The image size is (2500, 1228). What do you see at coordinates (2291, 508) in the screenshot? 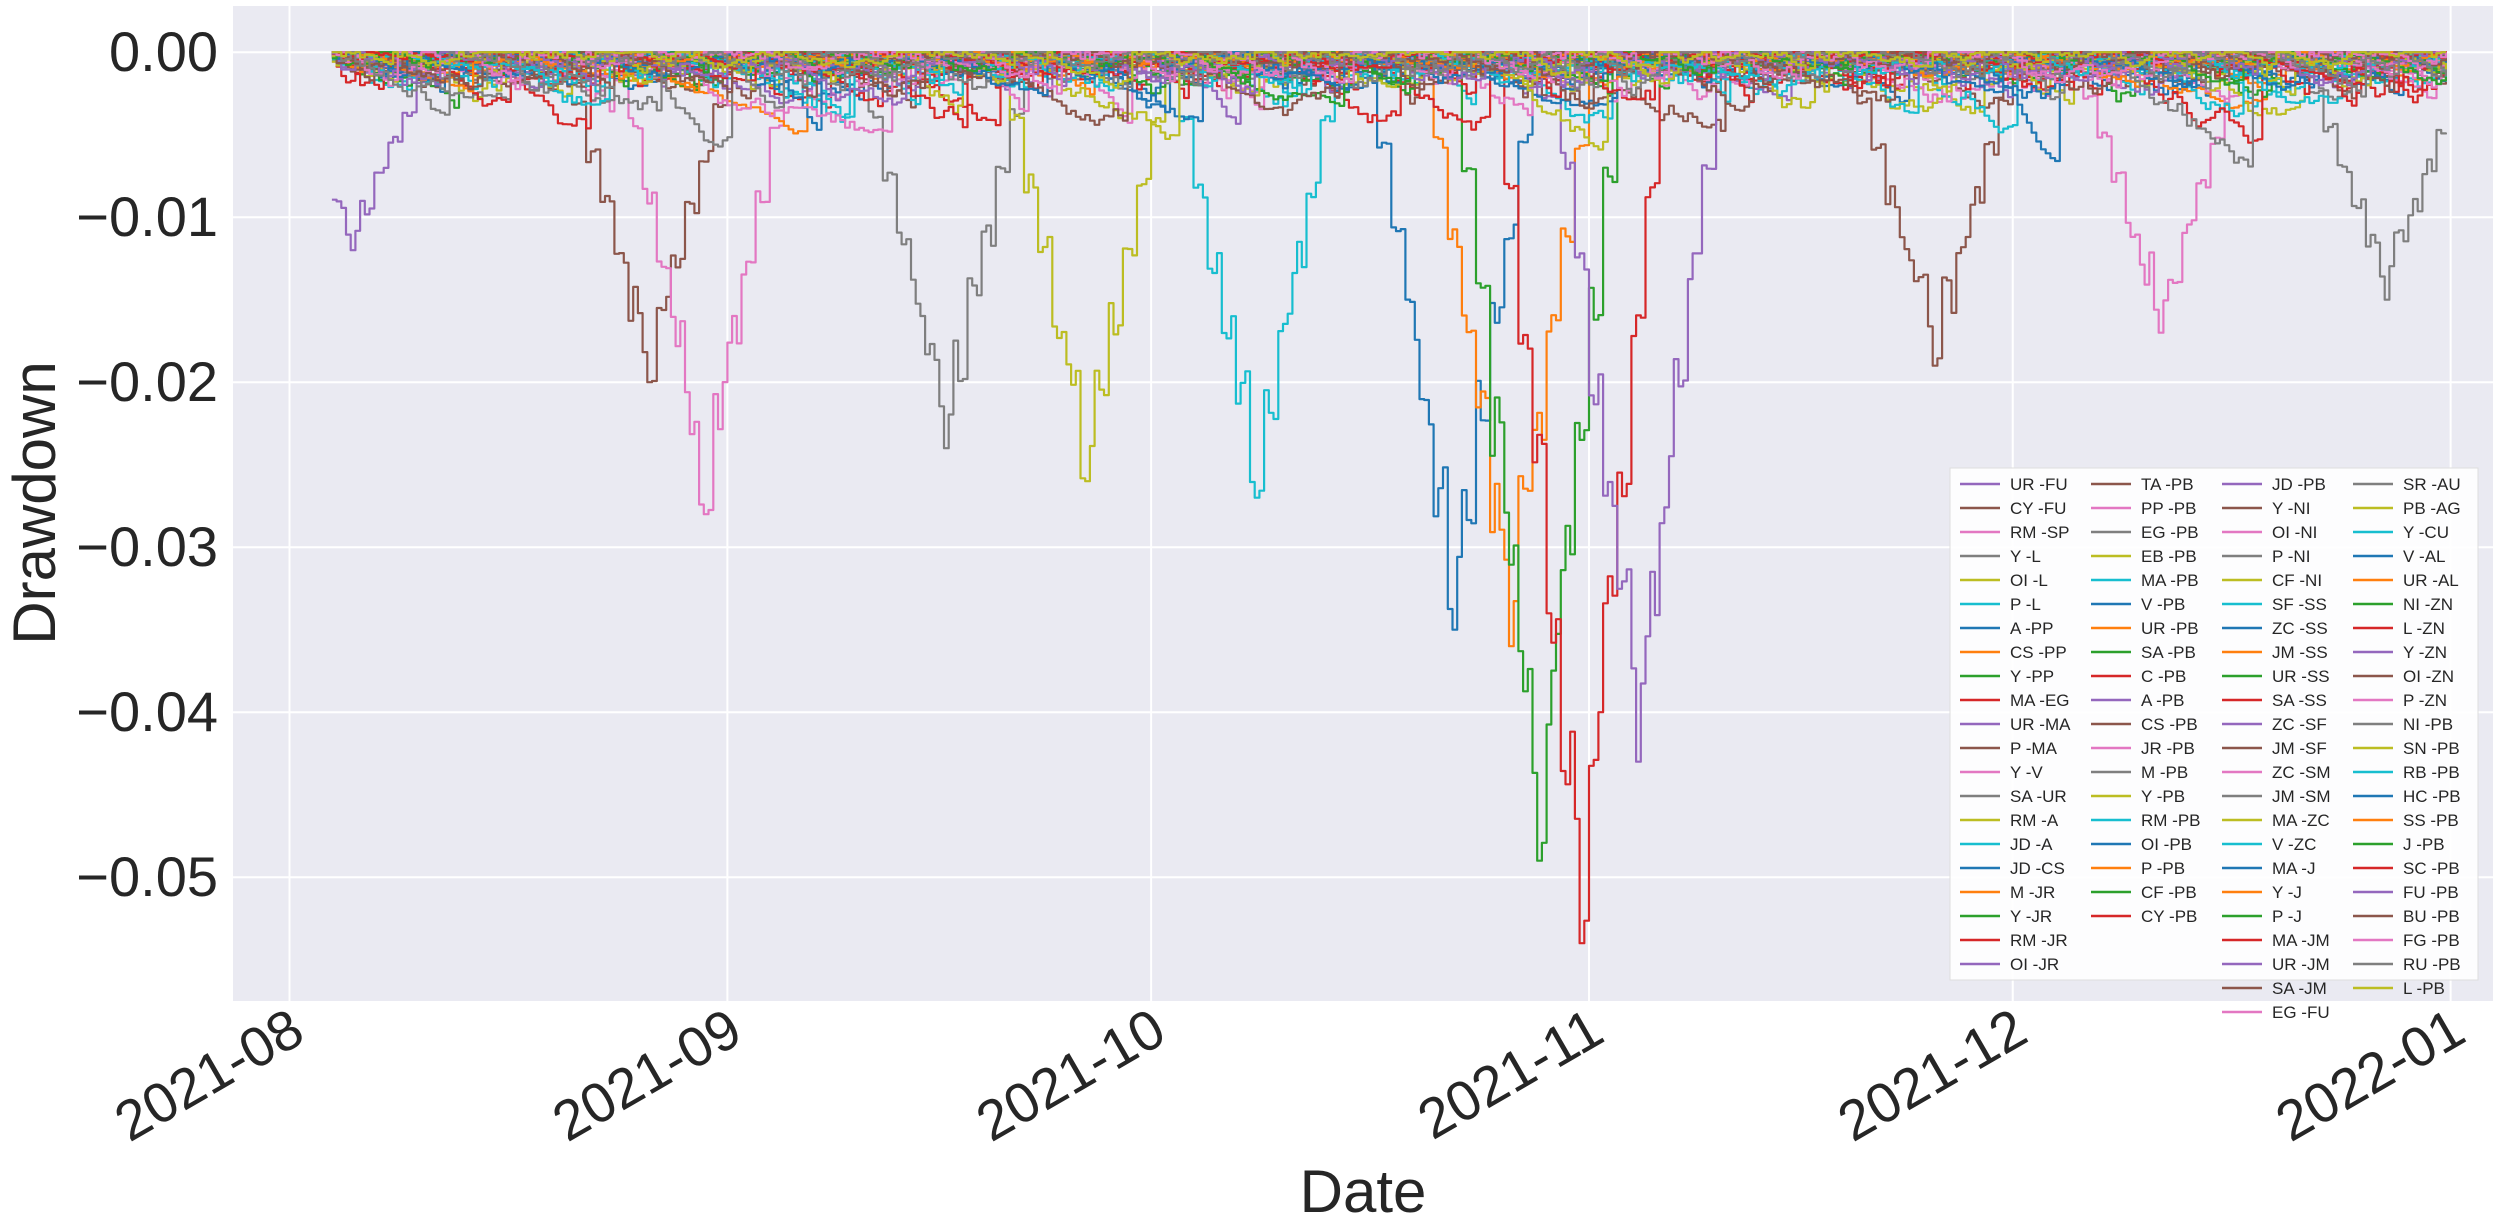
I see `legend-entry: Y -NI` at bounding box center [2291, 508].